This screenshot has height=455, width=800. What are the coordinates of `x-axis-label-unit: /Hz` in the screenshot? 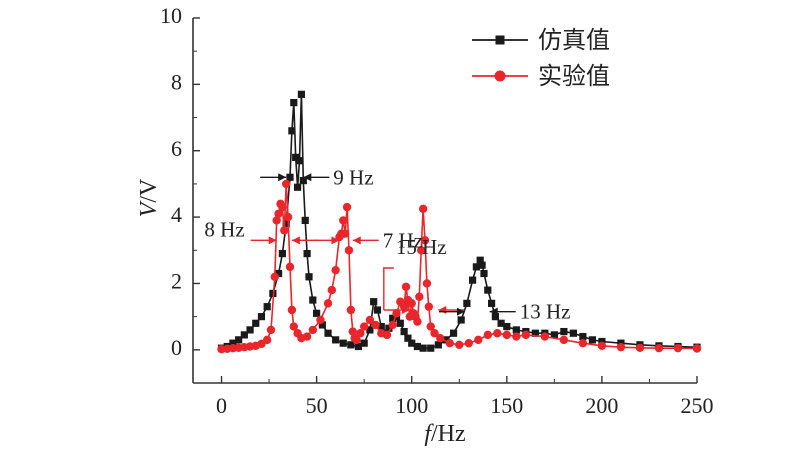 It's located at (448, 434).